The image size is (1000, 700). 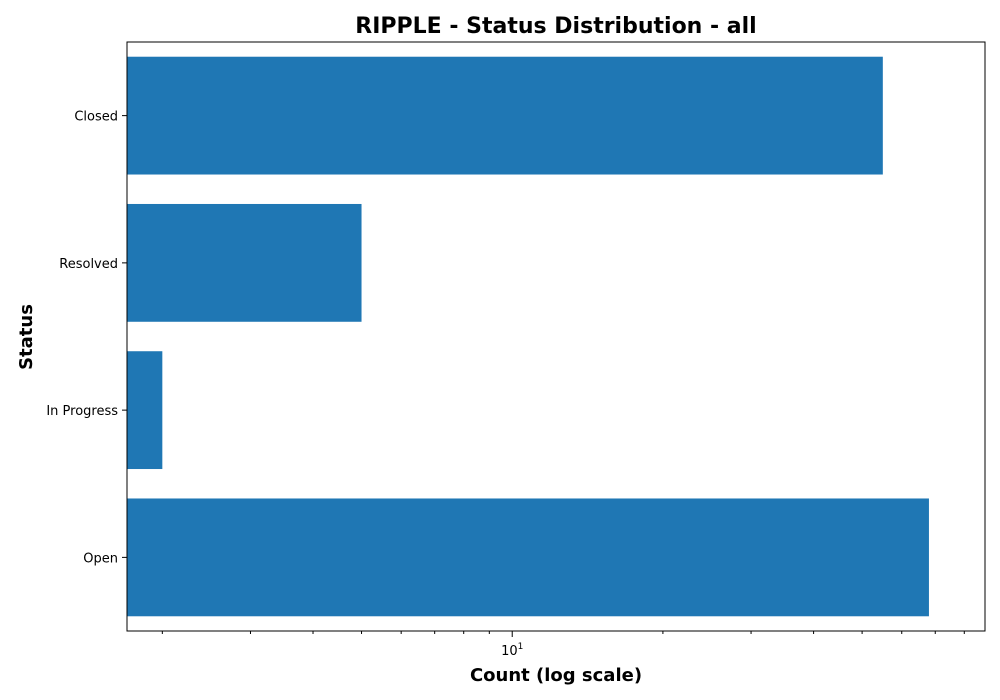 I want to click on y-tick-label-open: Open, so click(x=100, y=558).